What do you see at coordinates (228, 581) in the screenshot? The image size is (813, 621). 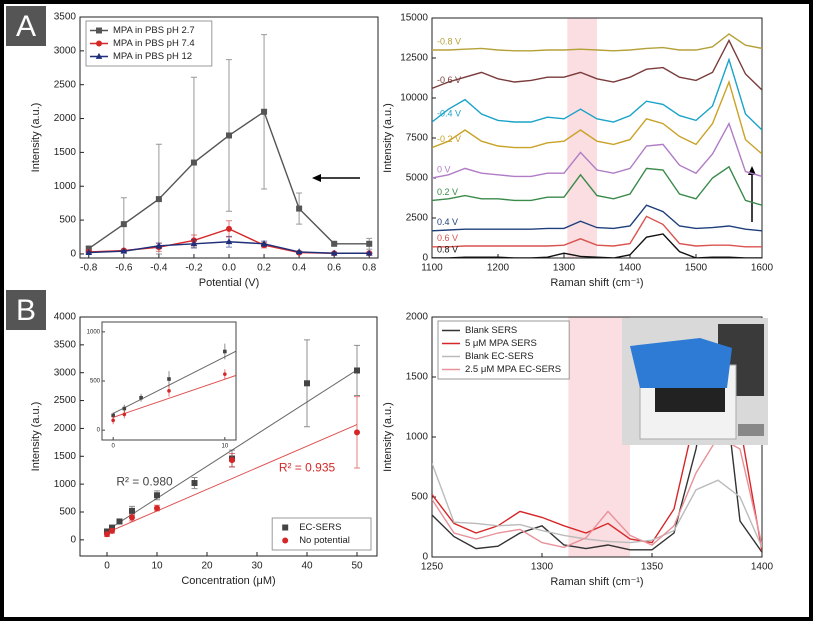 I see `x-axis-title: Concentration (μM)` at bounding box center [228, 581].